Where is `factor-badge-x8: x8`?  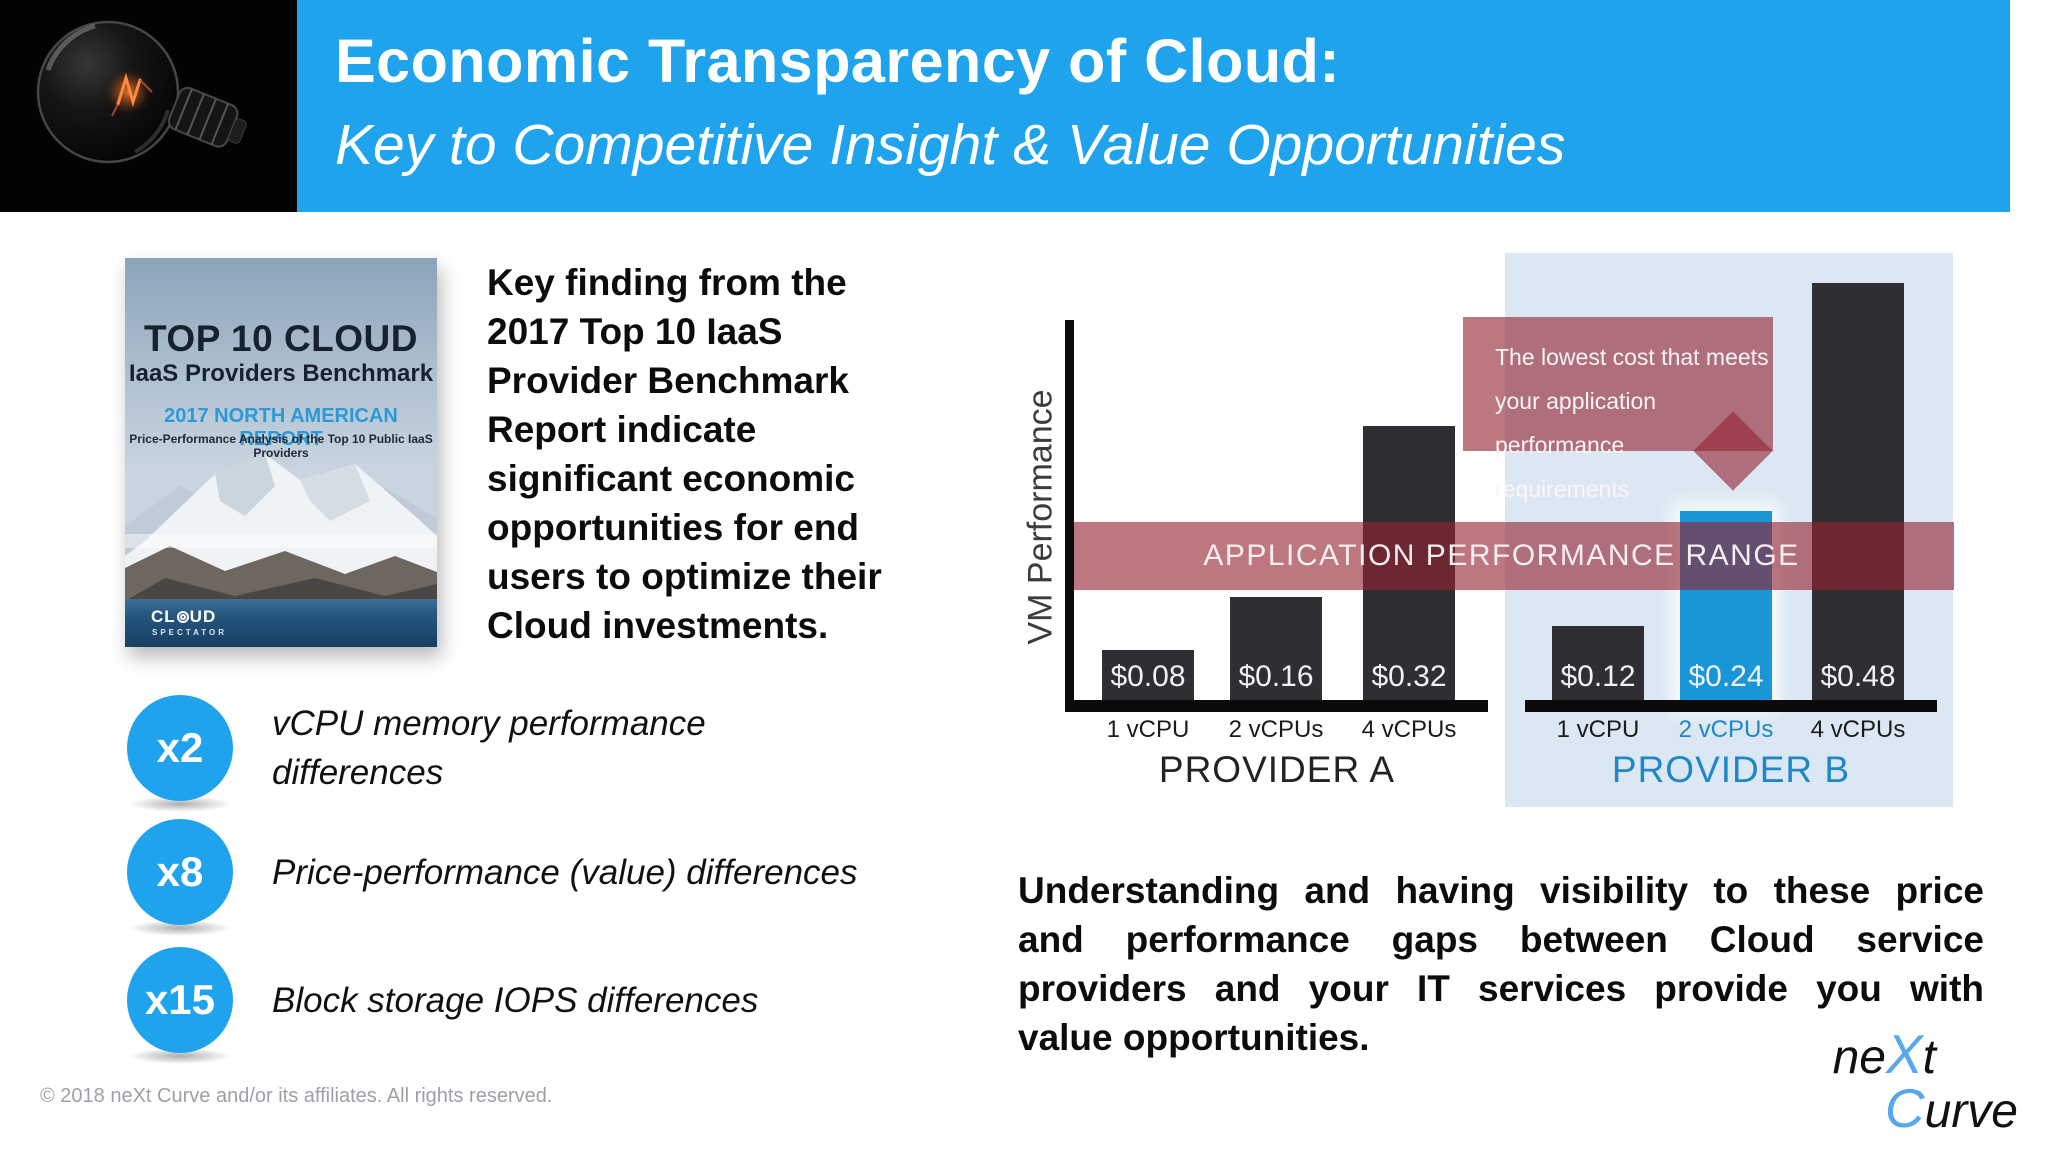
factor-badge-x8: x8 is located at coordinates (180, 872).